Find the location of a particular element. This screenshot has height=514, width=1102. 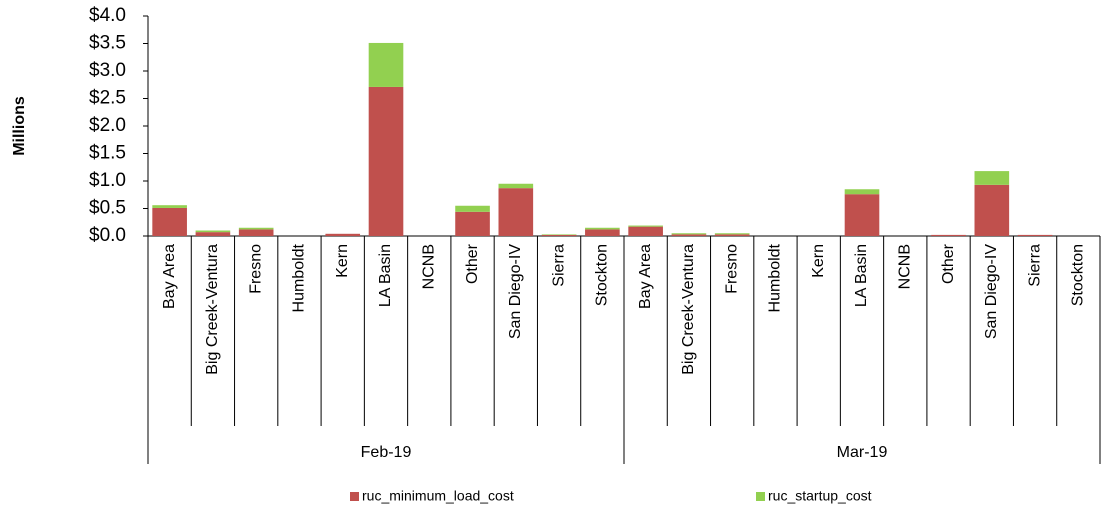

y-axis-title: Millions is located at coordinates (19, 126).